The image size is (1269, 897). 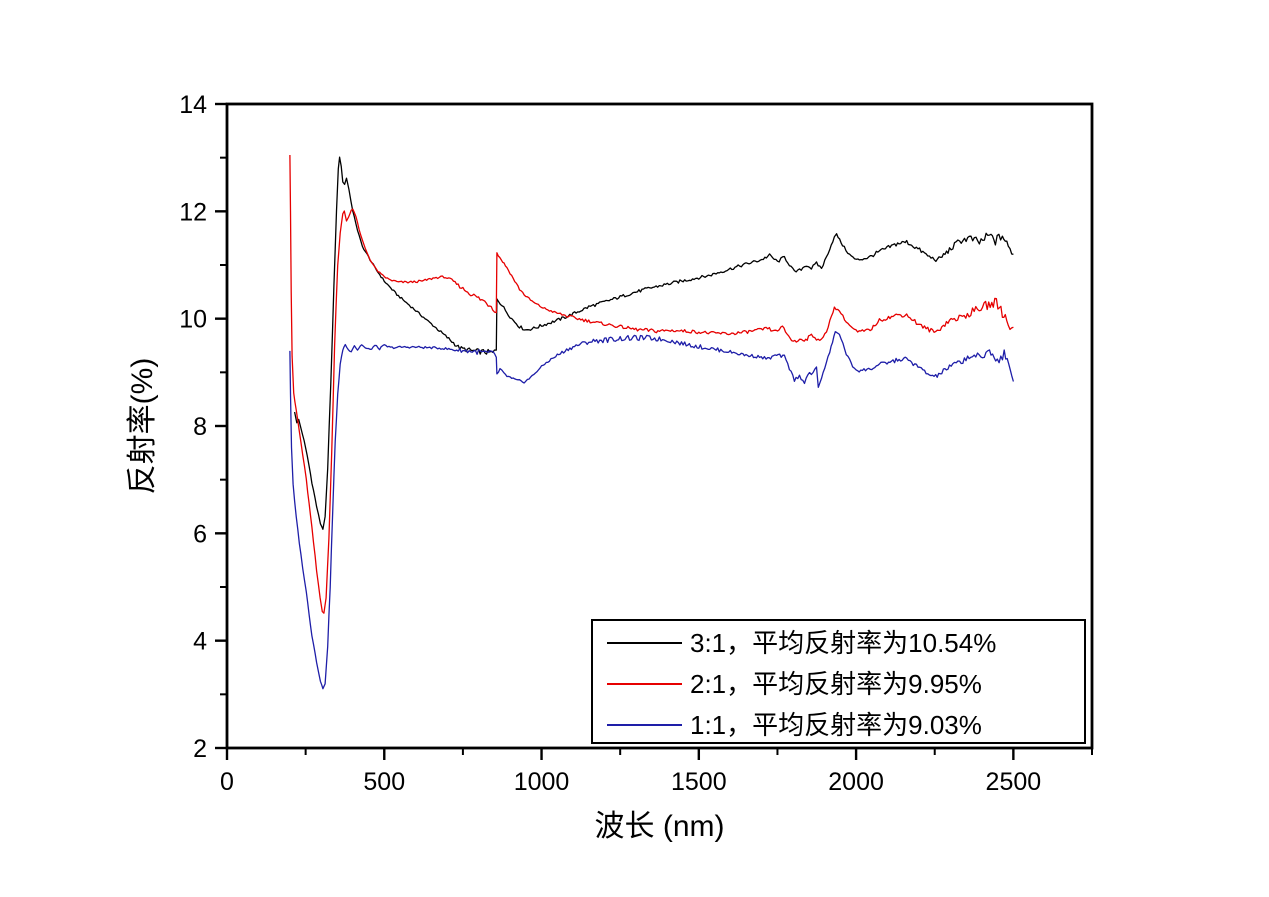 I want to click on x-tick-label: 0, so click(x=227, y=782).